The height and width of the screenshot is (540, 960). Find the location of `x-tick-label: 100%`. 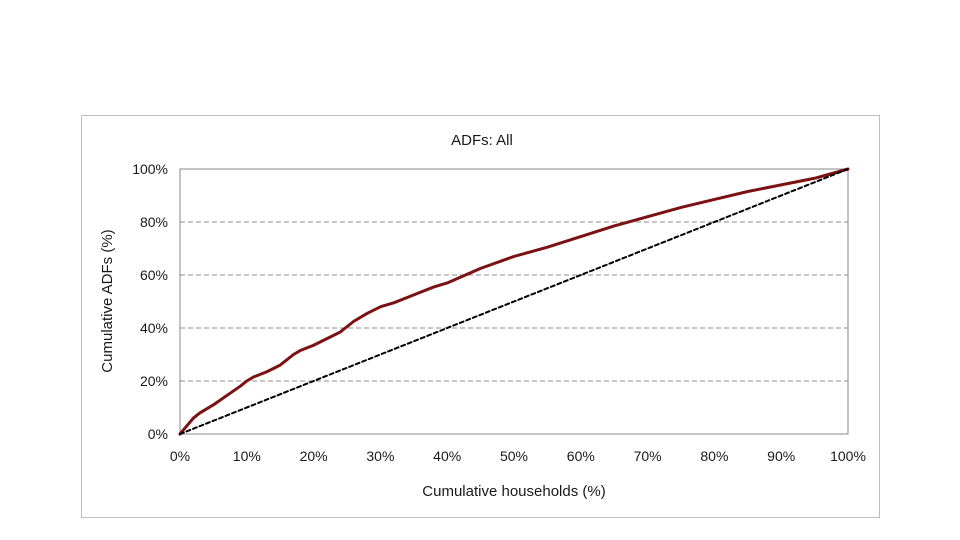

x-tick-label: 100% is located at coordinates (848, 456).